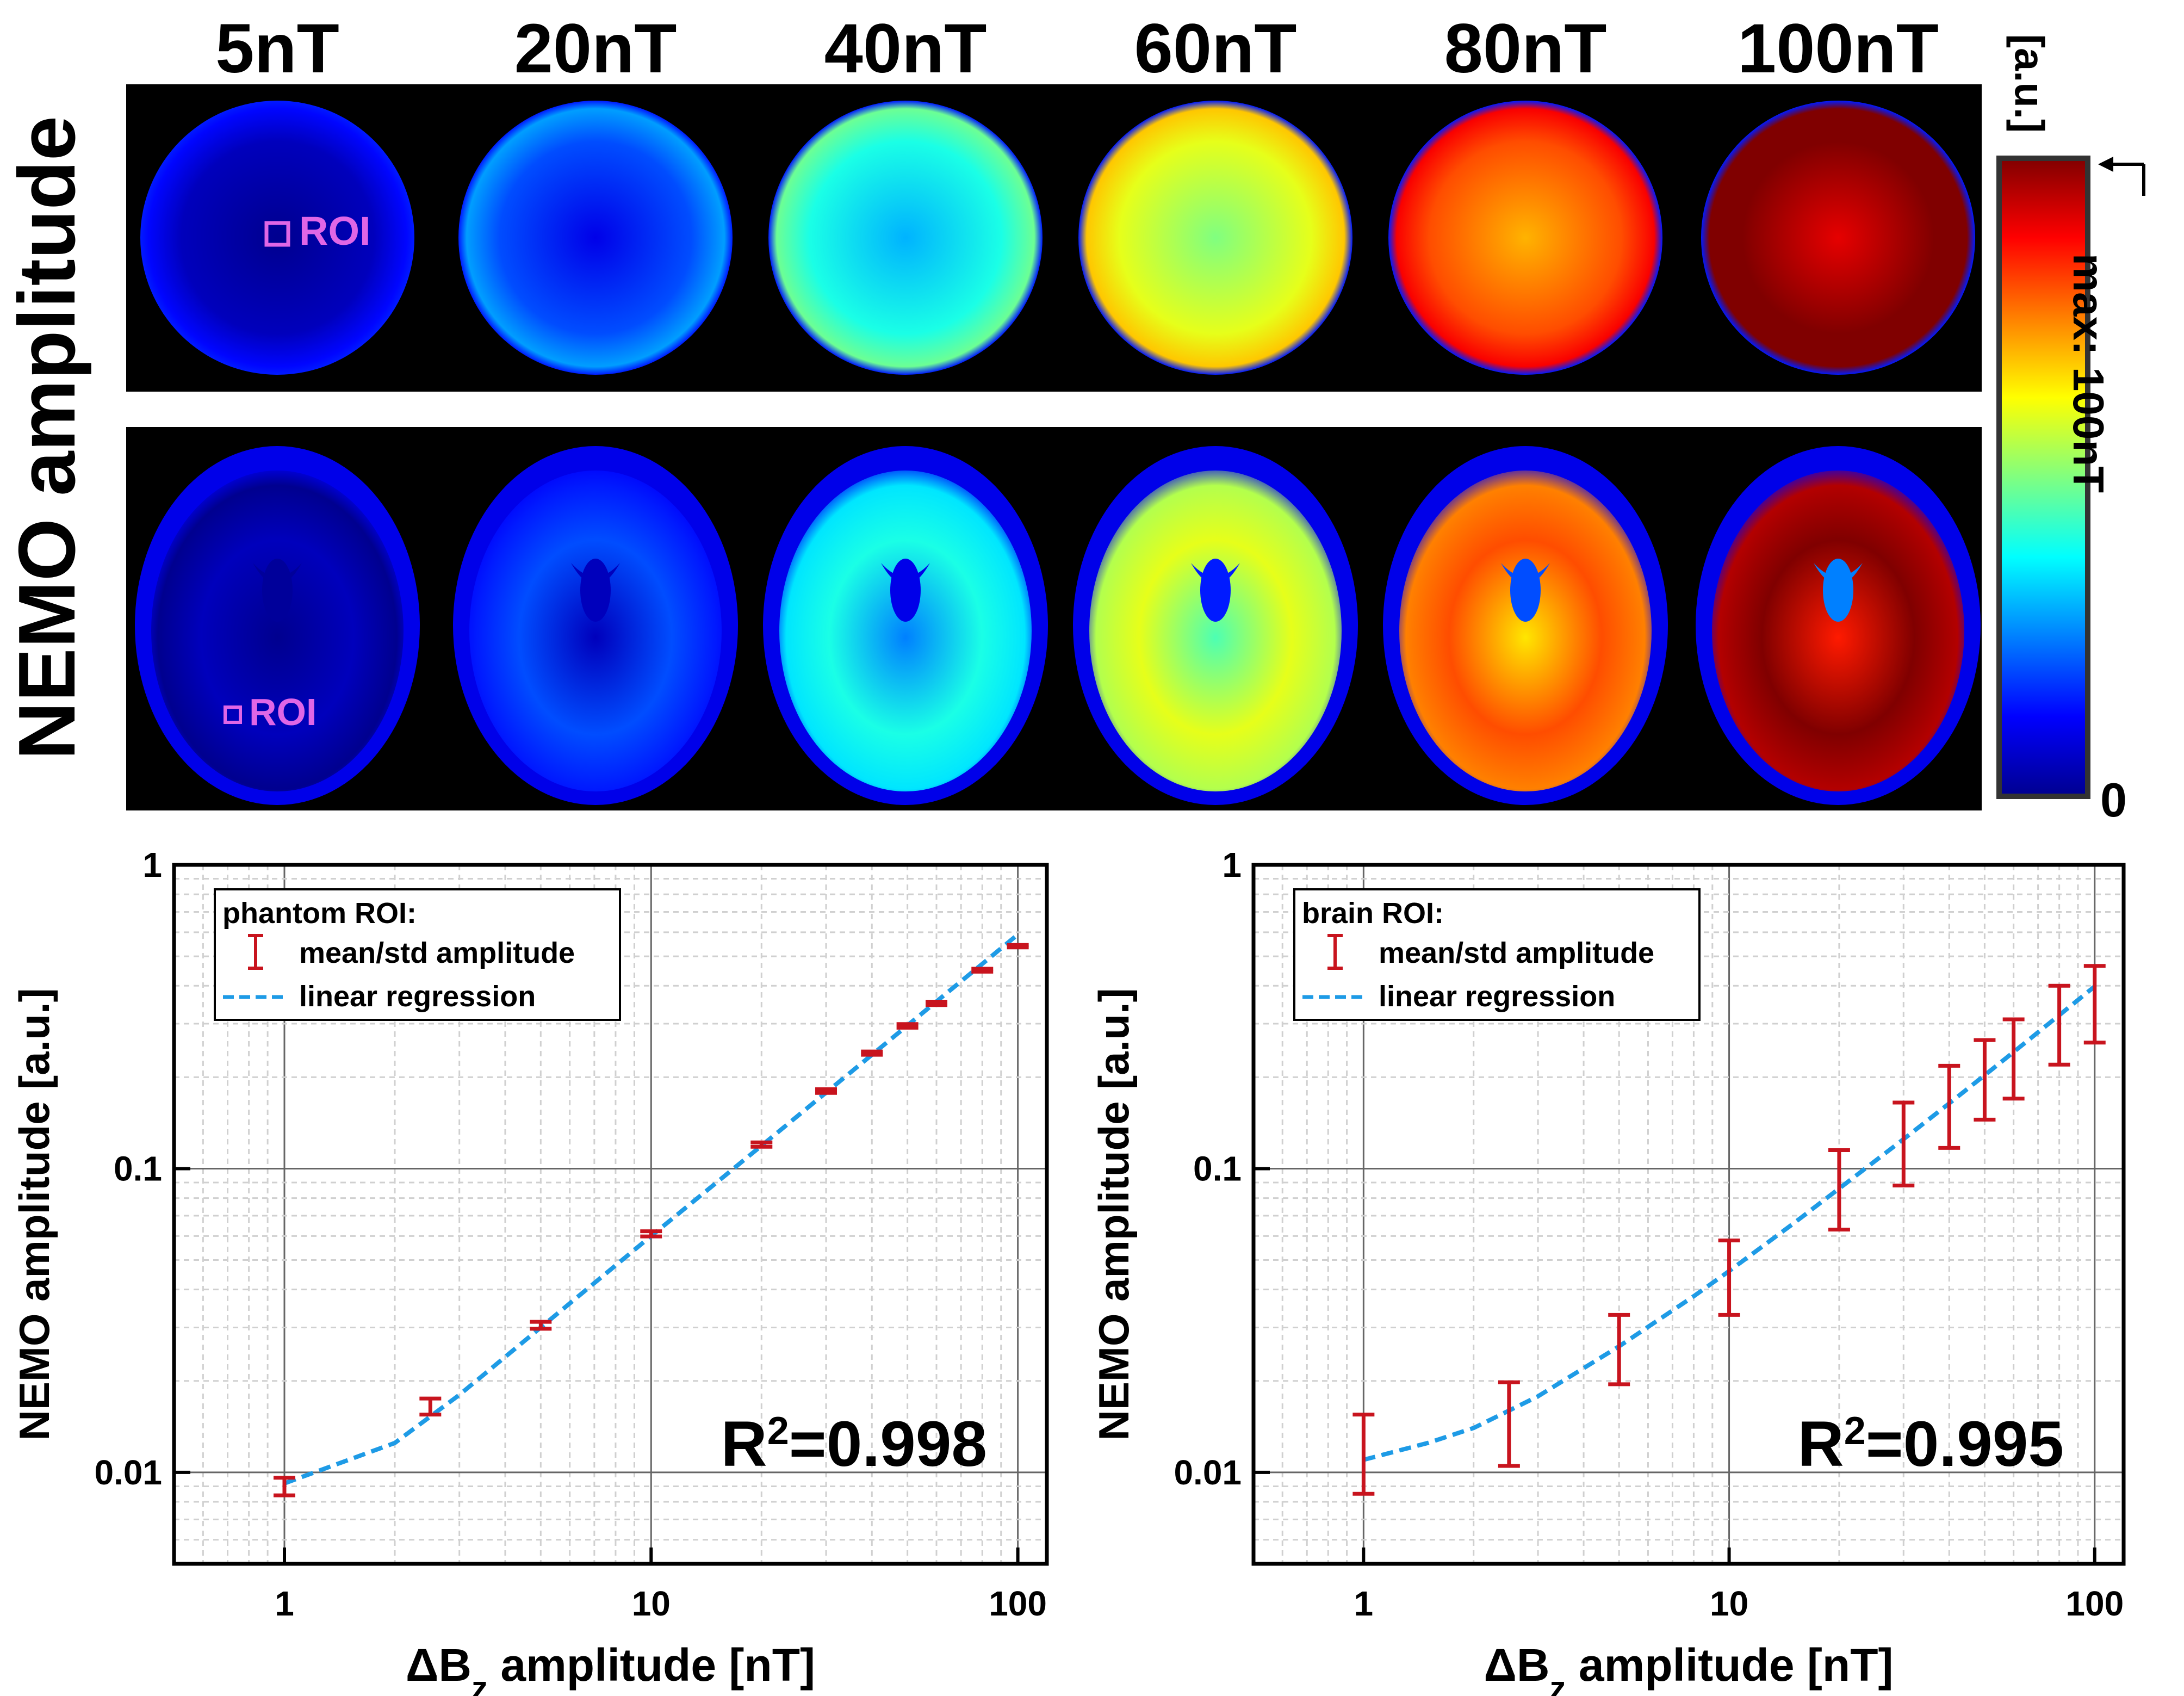 This screenshot has height=1696, width=2184. I want to click on row-label-text: NEMO amplitude, so click(47, 437).